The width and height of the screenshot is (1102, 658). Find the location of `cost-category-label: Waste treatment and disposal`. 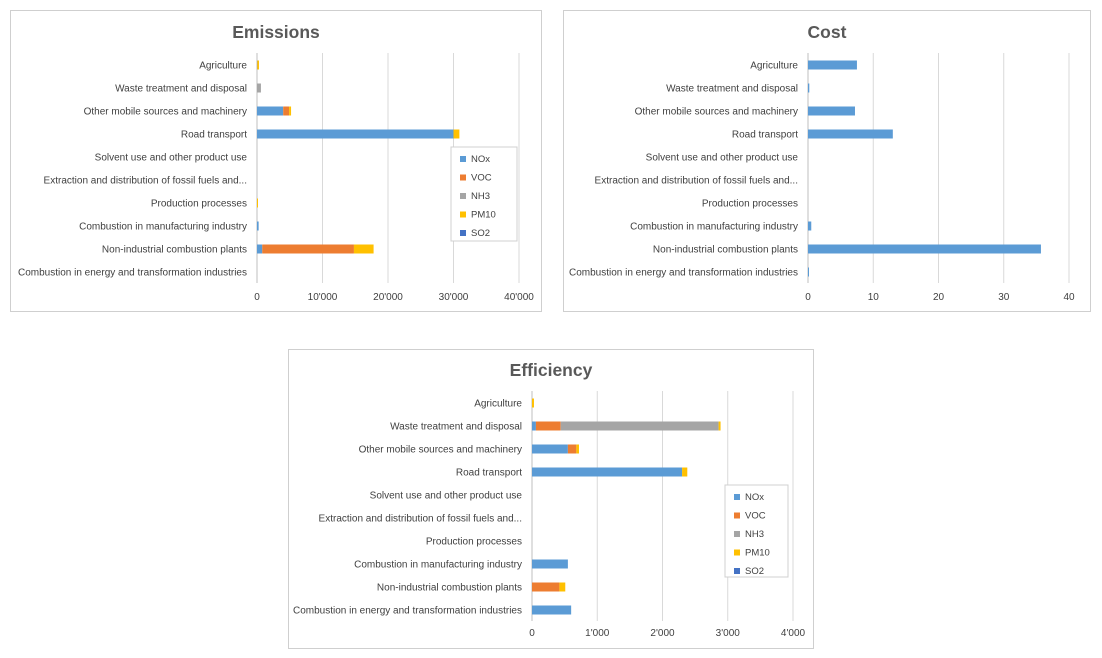

cost-category-label: Waste treatment and disposal is located at coordinates (732, 89).